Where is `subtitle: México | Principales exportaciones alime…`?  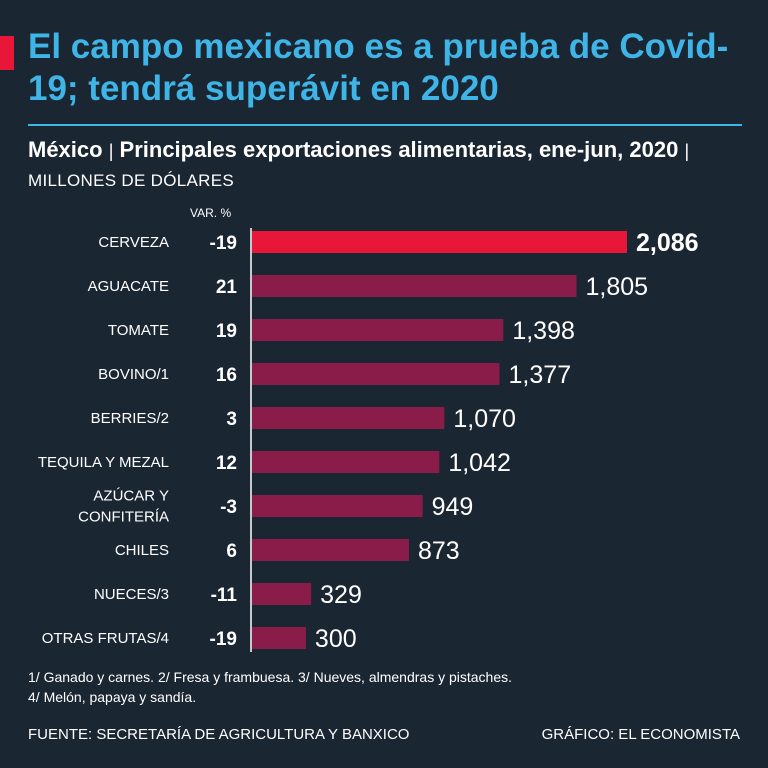
subtitle: México | Principales exportaciones alime… is located at coordinates (388, 165).